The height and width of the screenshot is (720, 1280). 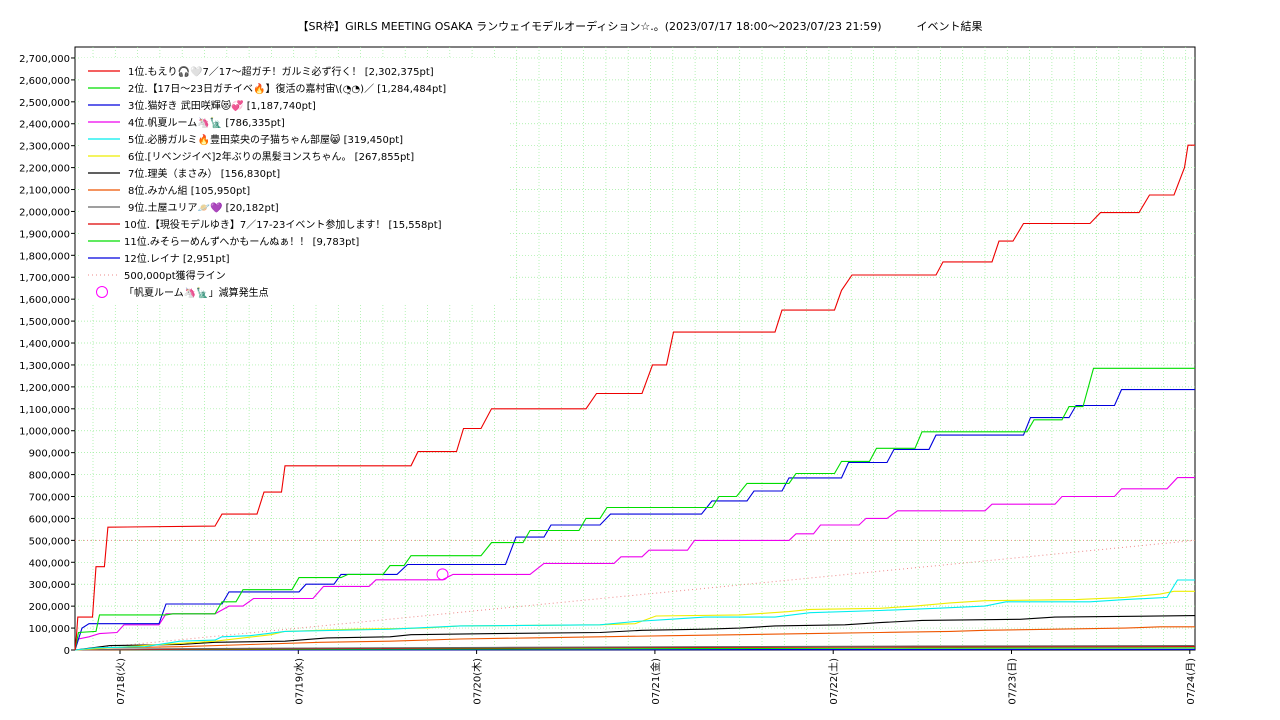 What do you see at coordinates (44, 344) in the screenshot?
I see `y-tick-label: 1,400,000` at bounding box center [44, 344].